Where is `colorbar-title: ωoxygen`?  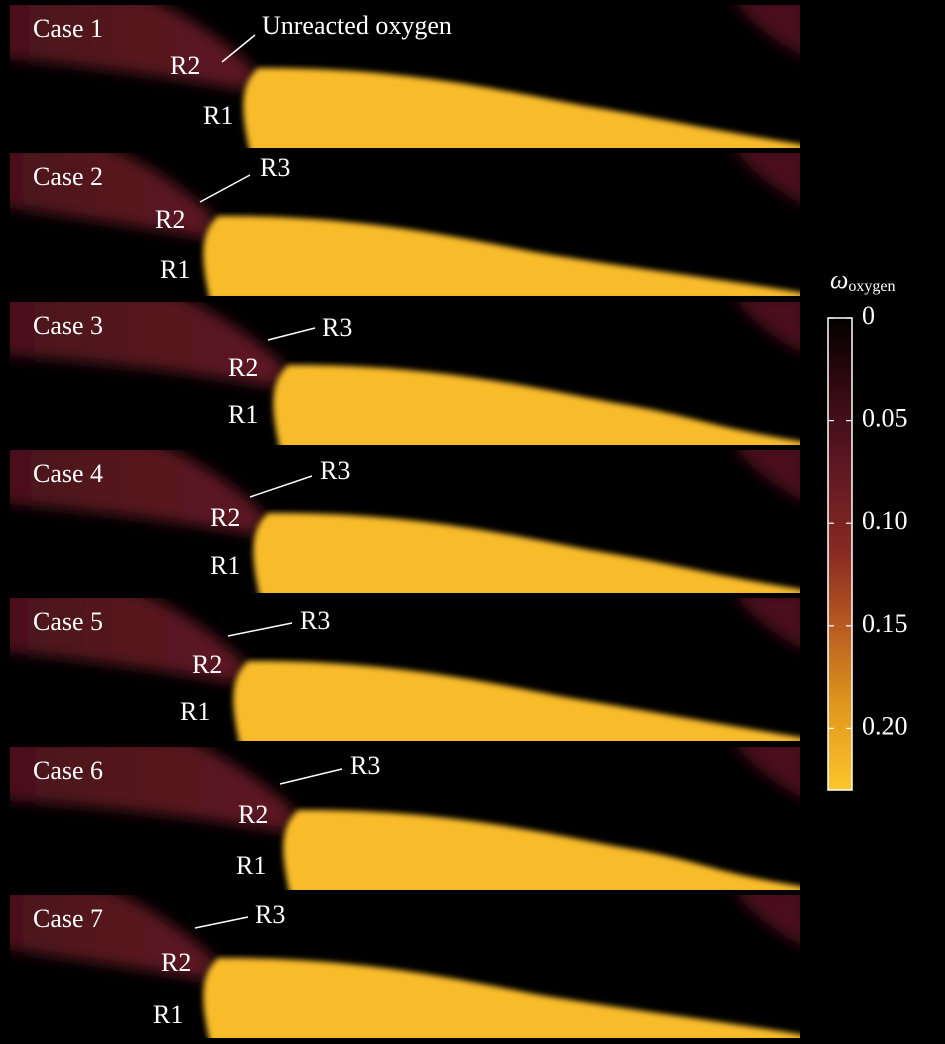
colorbar-title: ωoxygen is located at coordinates (862, 280).